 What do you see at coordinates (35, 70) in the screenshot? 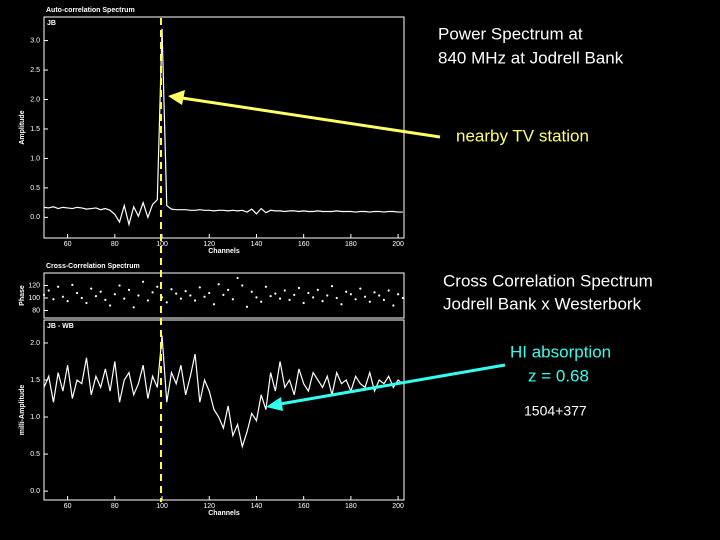
I see `y-tick-label: 2.5` at bounding box center [35, 70].